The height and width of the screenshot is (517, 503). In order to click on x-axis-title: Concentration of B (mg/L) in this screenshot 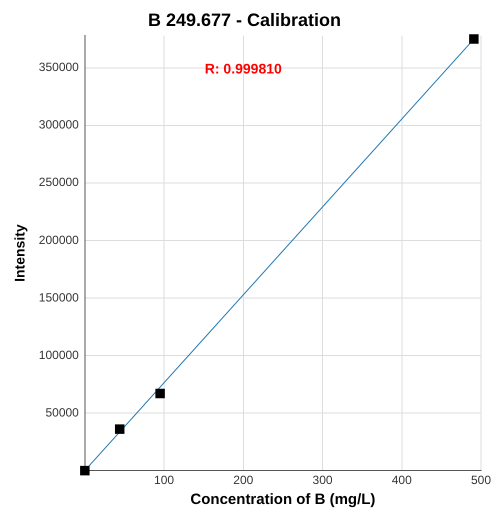, I will do `click(283, 499)`.